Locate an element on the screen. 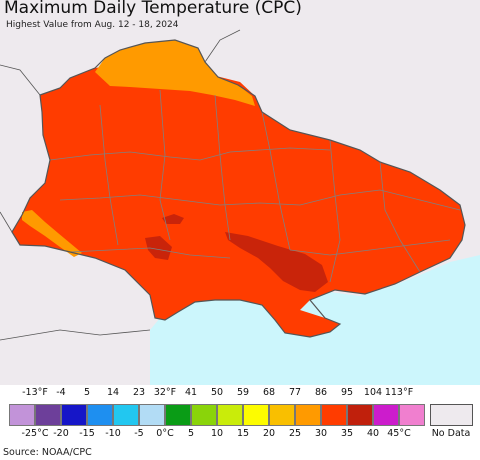  legend-celsius-label: -10 is located at coordinates (113, 433).